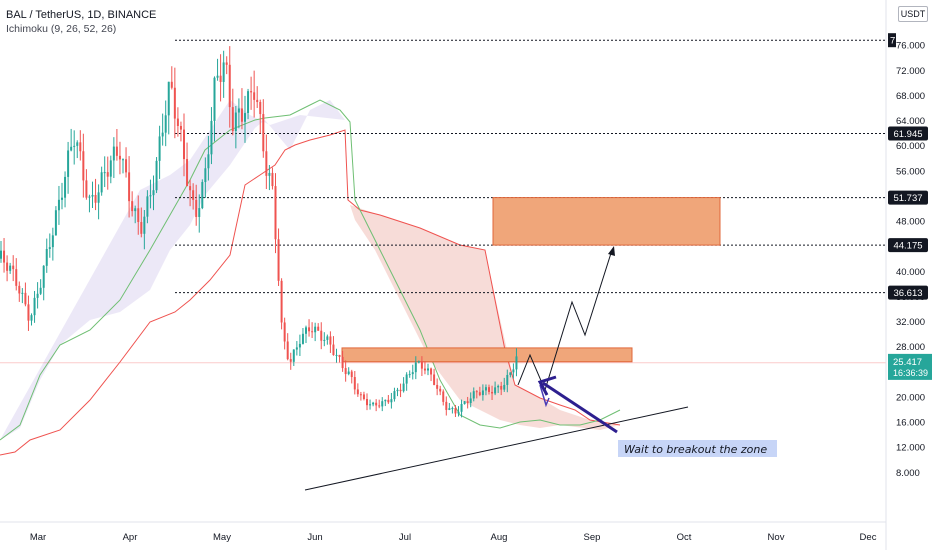 This screenshot has width=932, height=555. I want to click on pointer-arrow, so click(580, 407).